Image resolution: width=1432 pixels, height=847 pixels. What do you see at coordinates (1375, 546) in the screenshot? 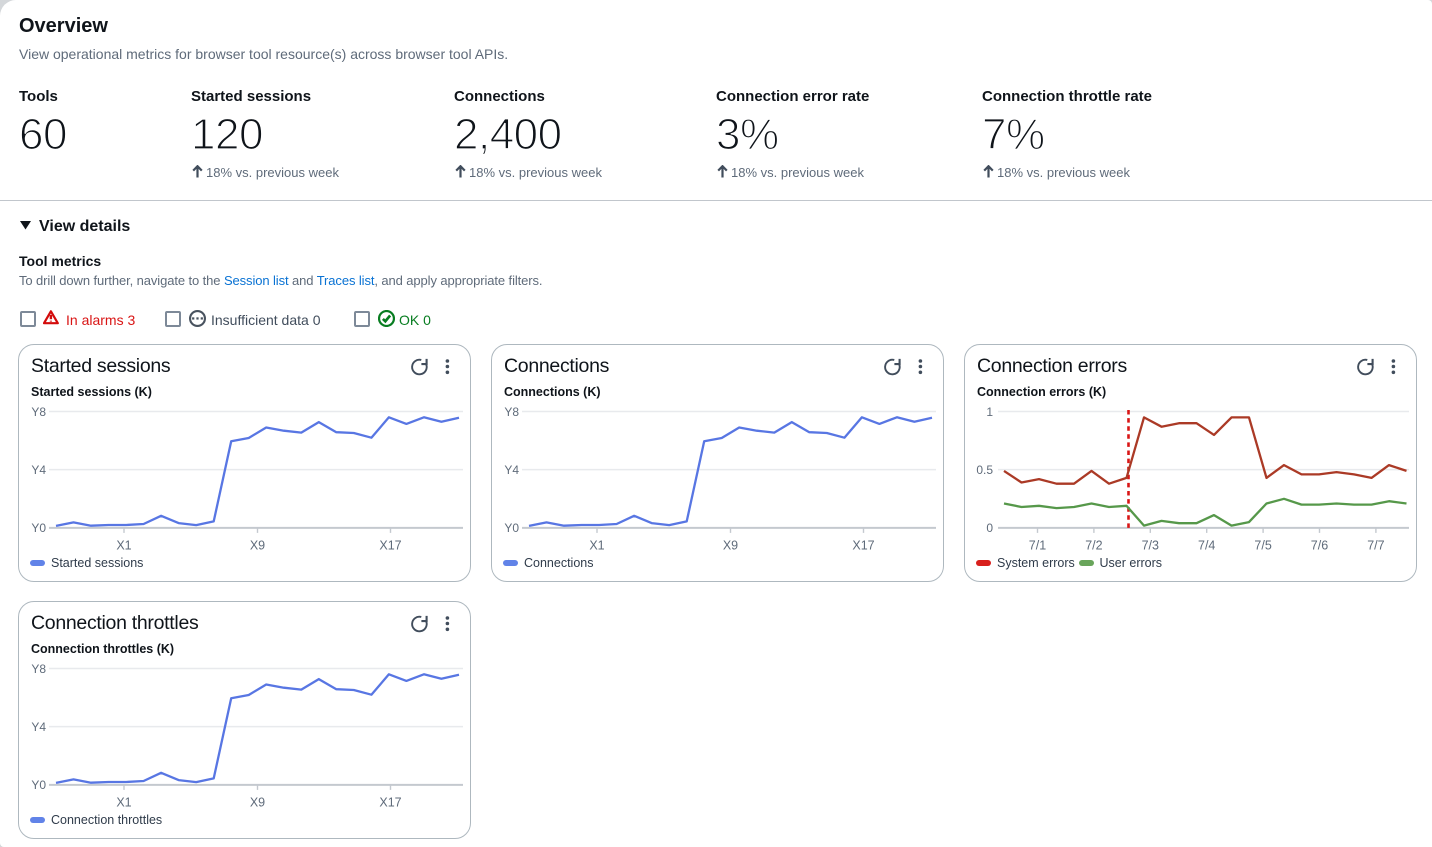
I see `svg-text: 7/7` at bounding box center [1375, 546].